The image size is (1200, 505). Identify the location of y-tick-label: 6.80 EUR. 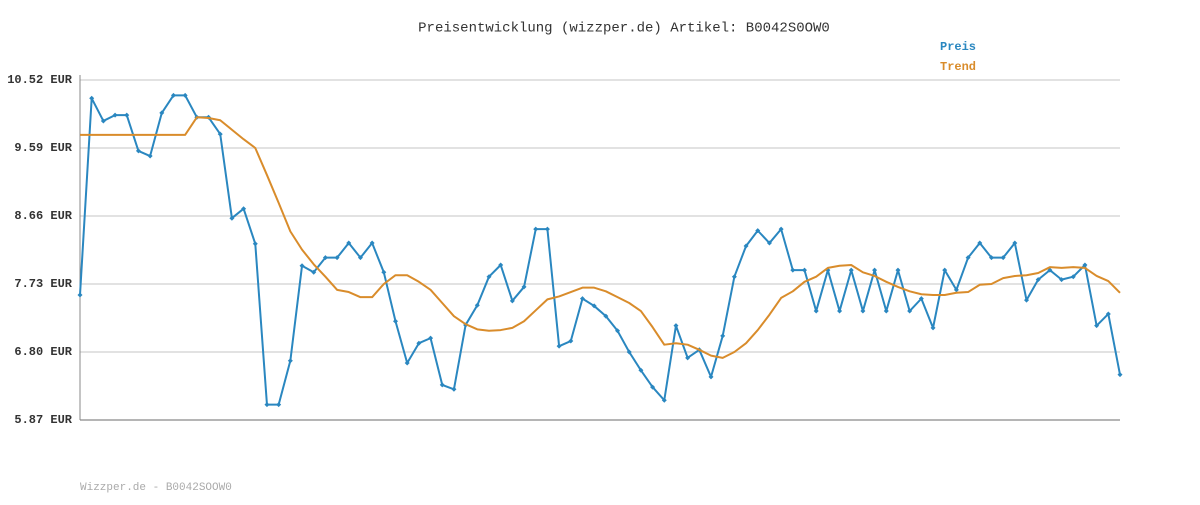
(43, 352).